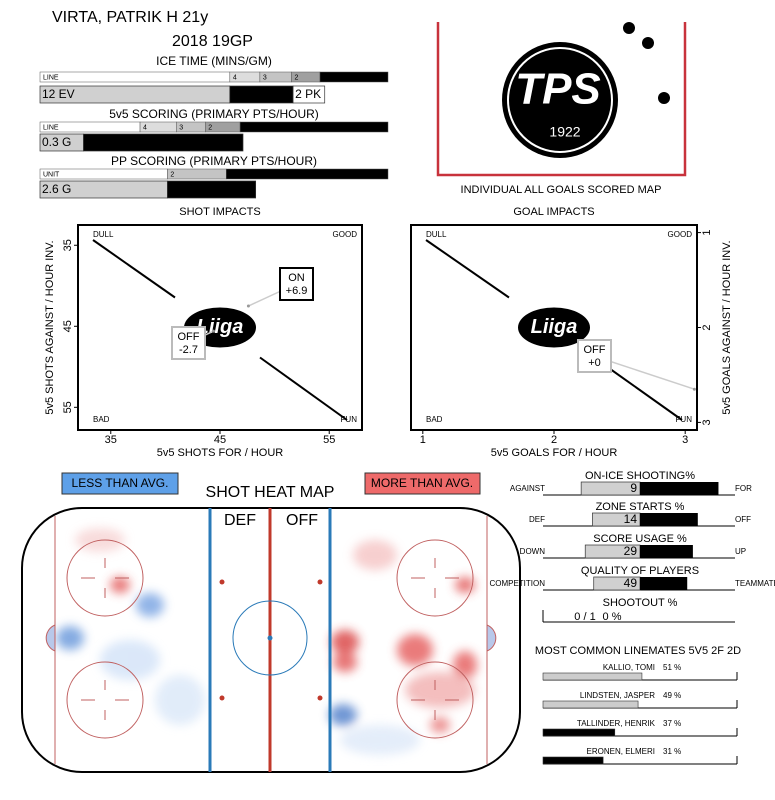  I want to click on comparison-title: ZONE STARTS %, so click(640, 507).